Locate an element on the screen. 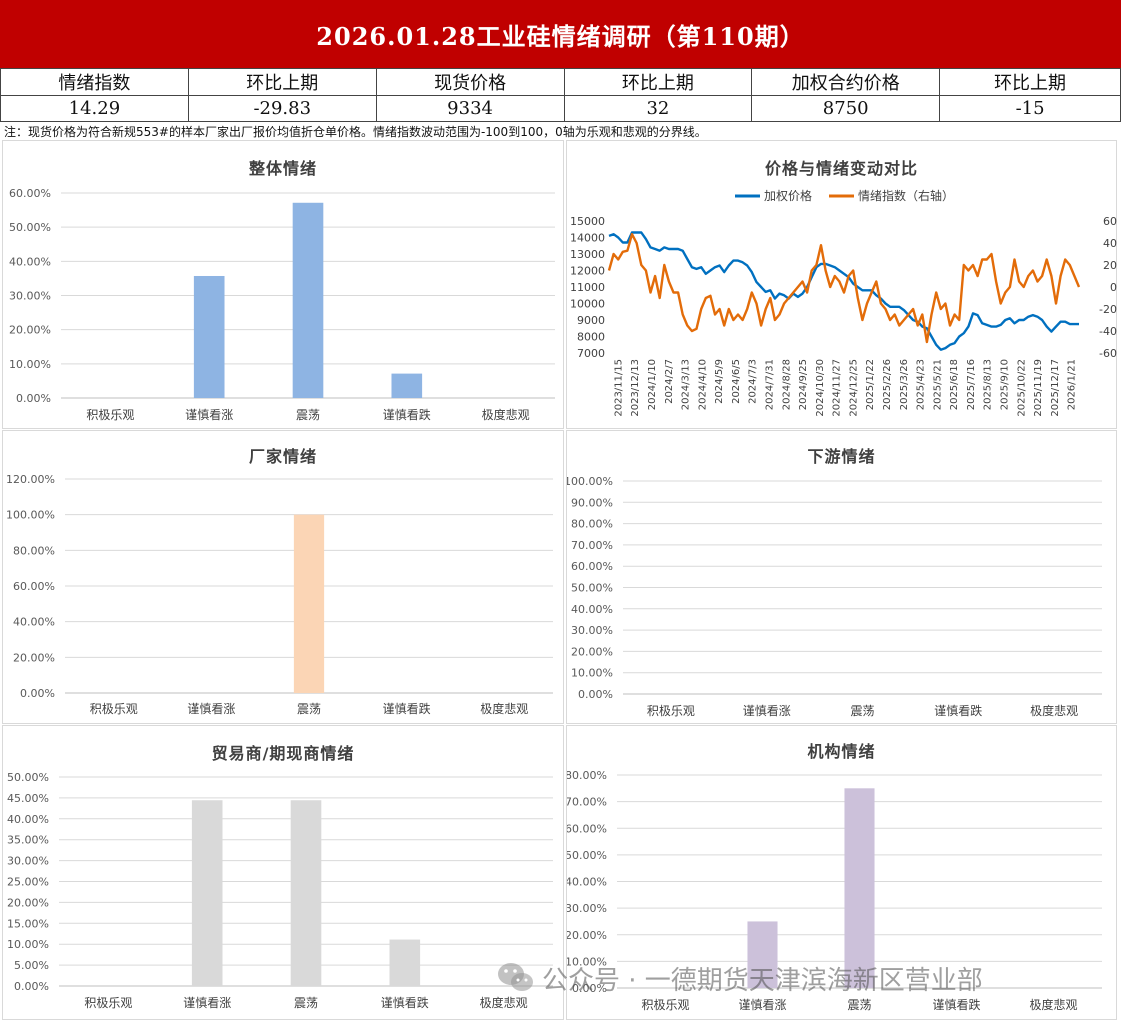  x-tick-label: 2024/7/31 is located at coordinates (769, 384).